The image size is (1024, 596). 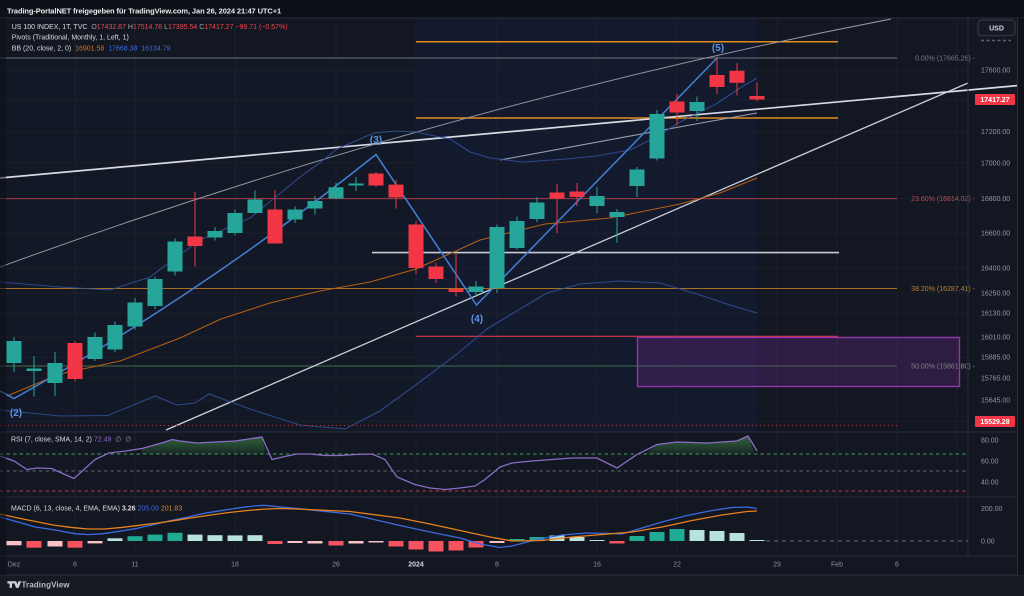 I want to click on svg-text: (5), so click(x=718, y=48).